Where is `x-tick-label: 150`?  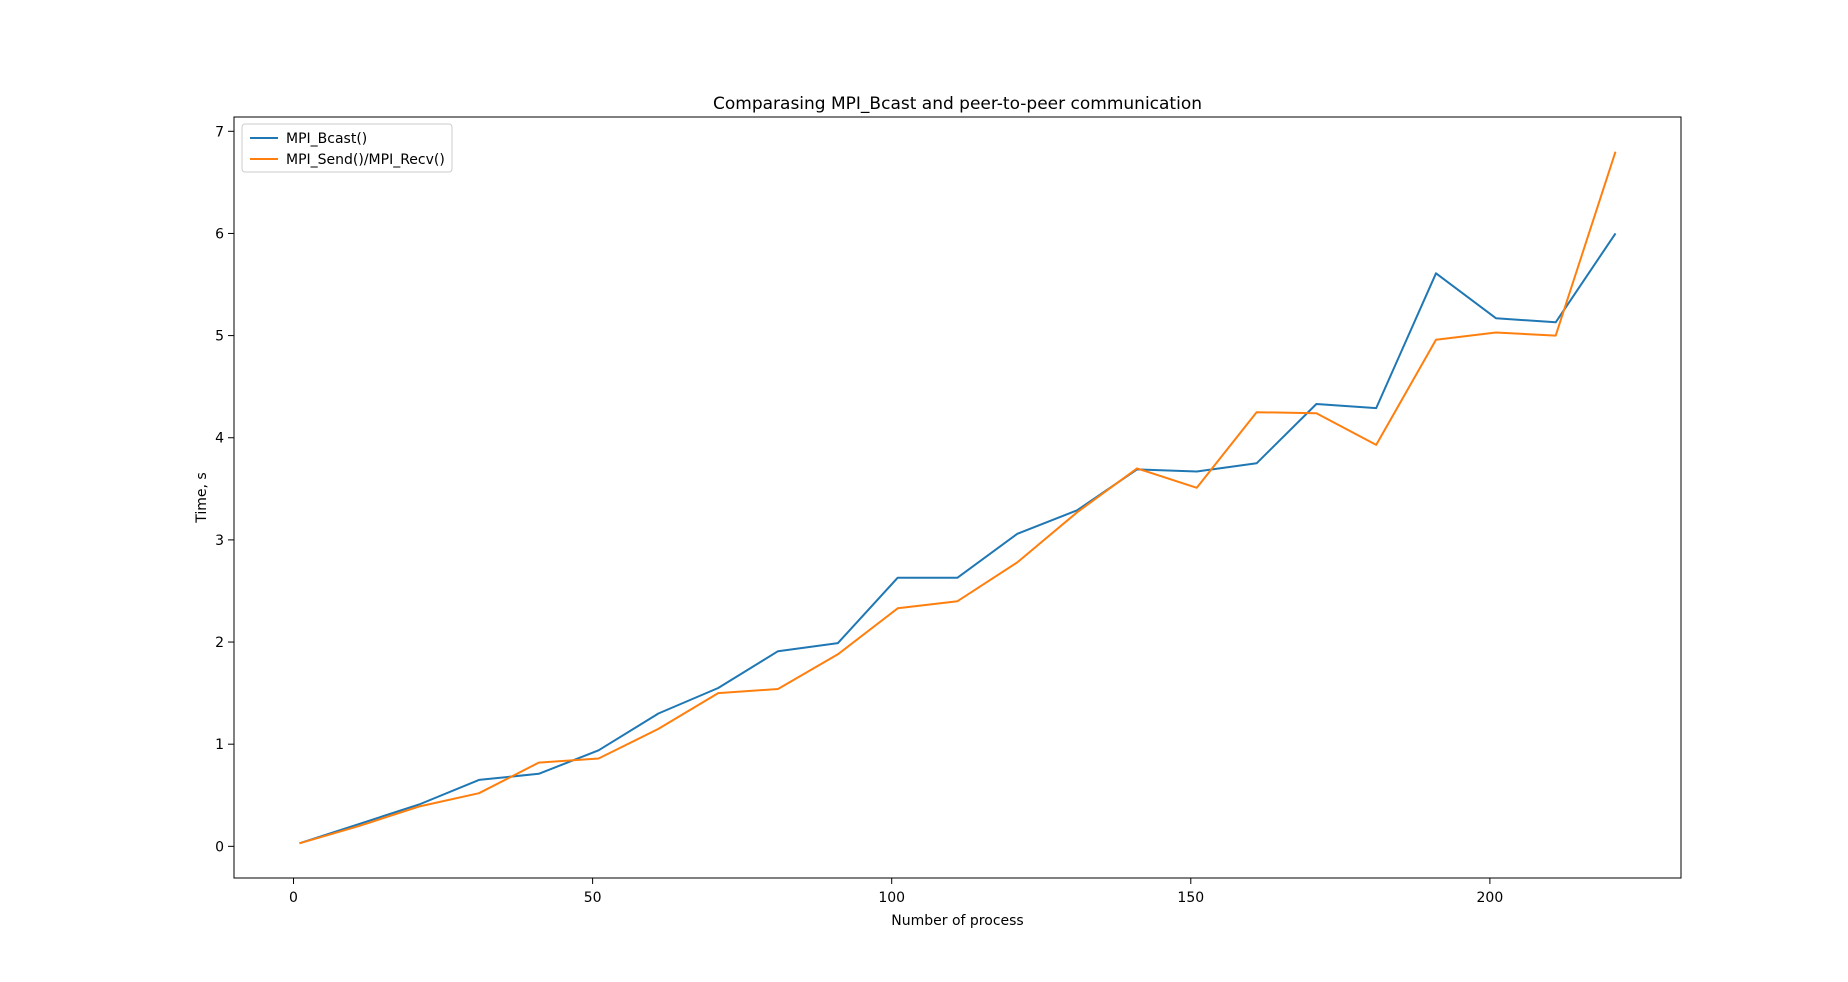
x-tick-label: 150 is located at coordinates (1190, 898).